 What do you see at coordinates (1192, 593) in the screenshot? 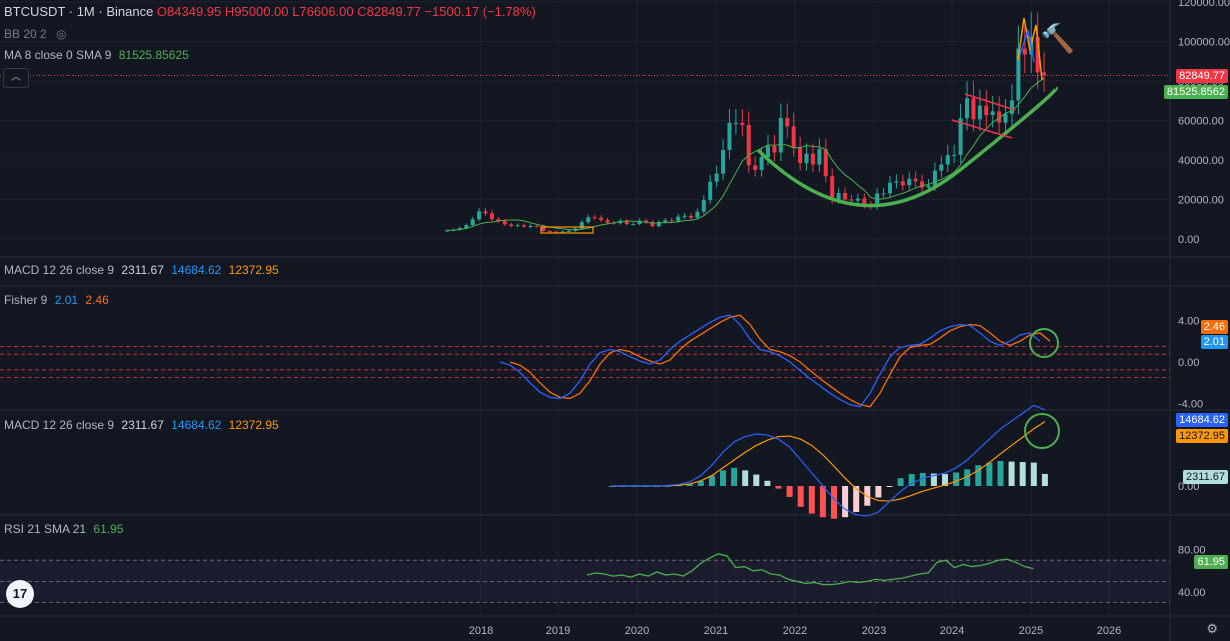
I see `rsi-y-tick: 40.00` at bounding box center [1192, 593].